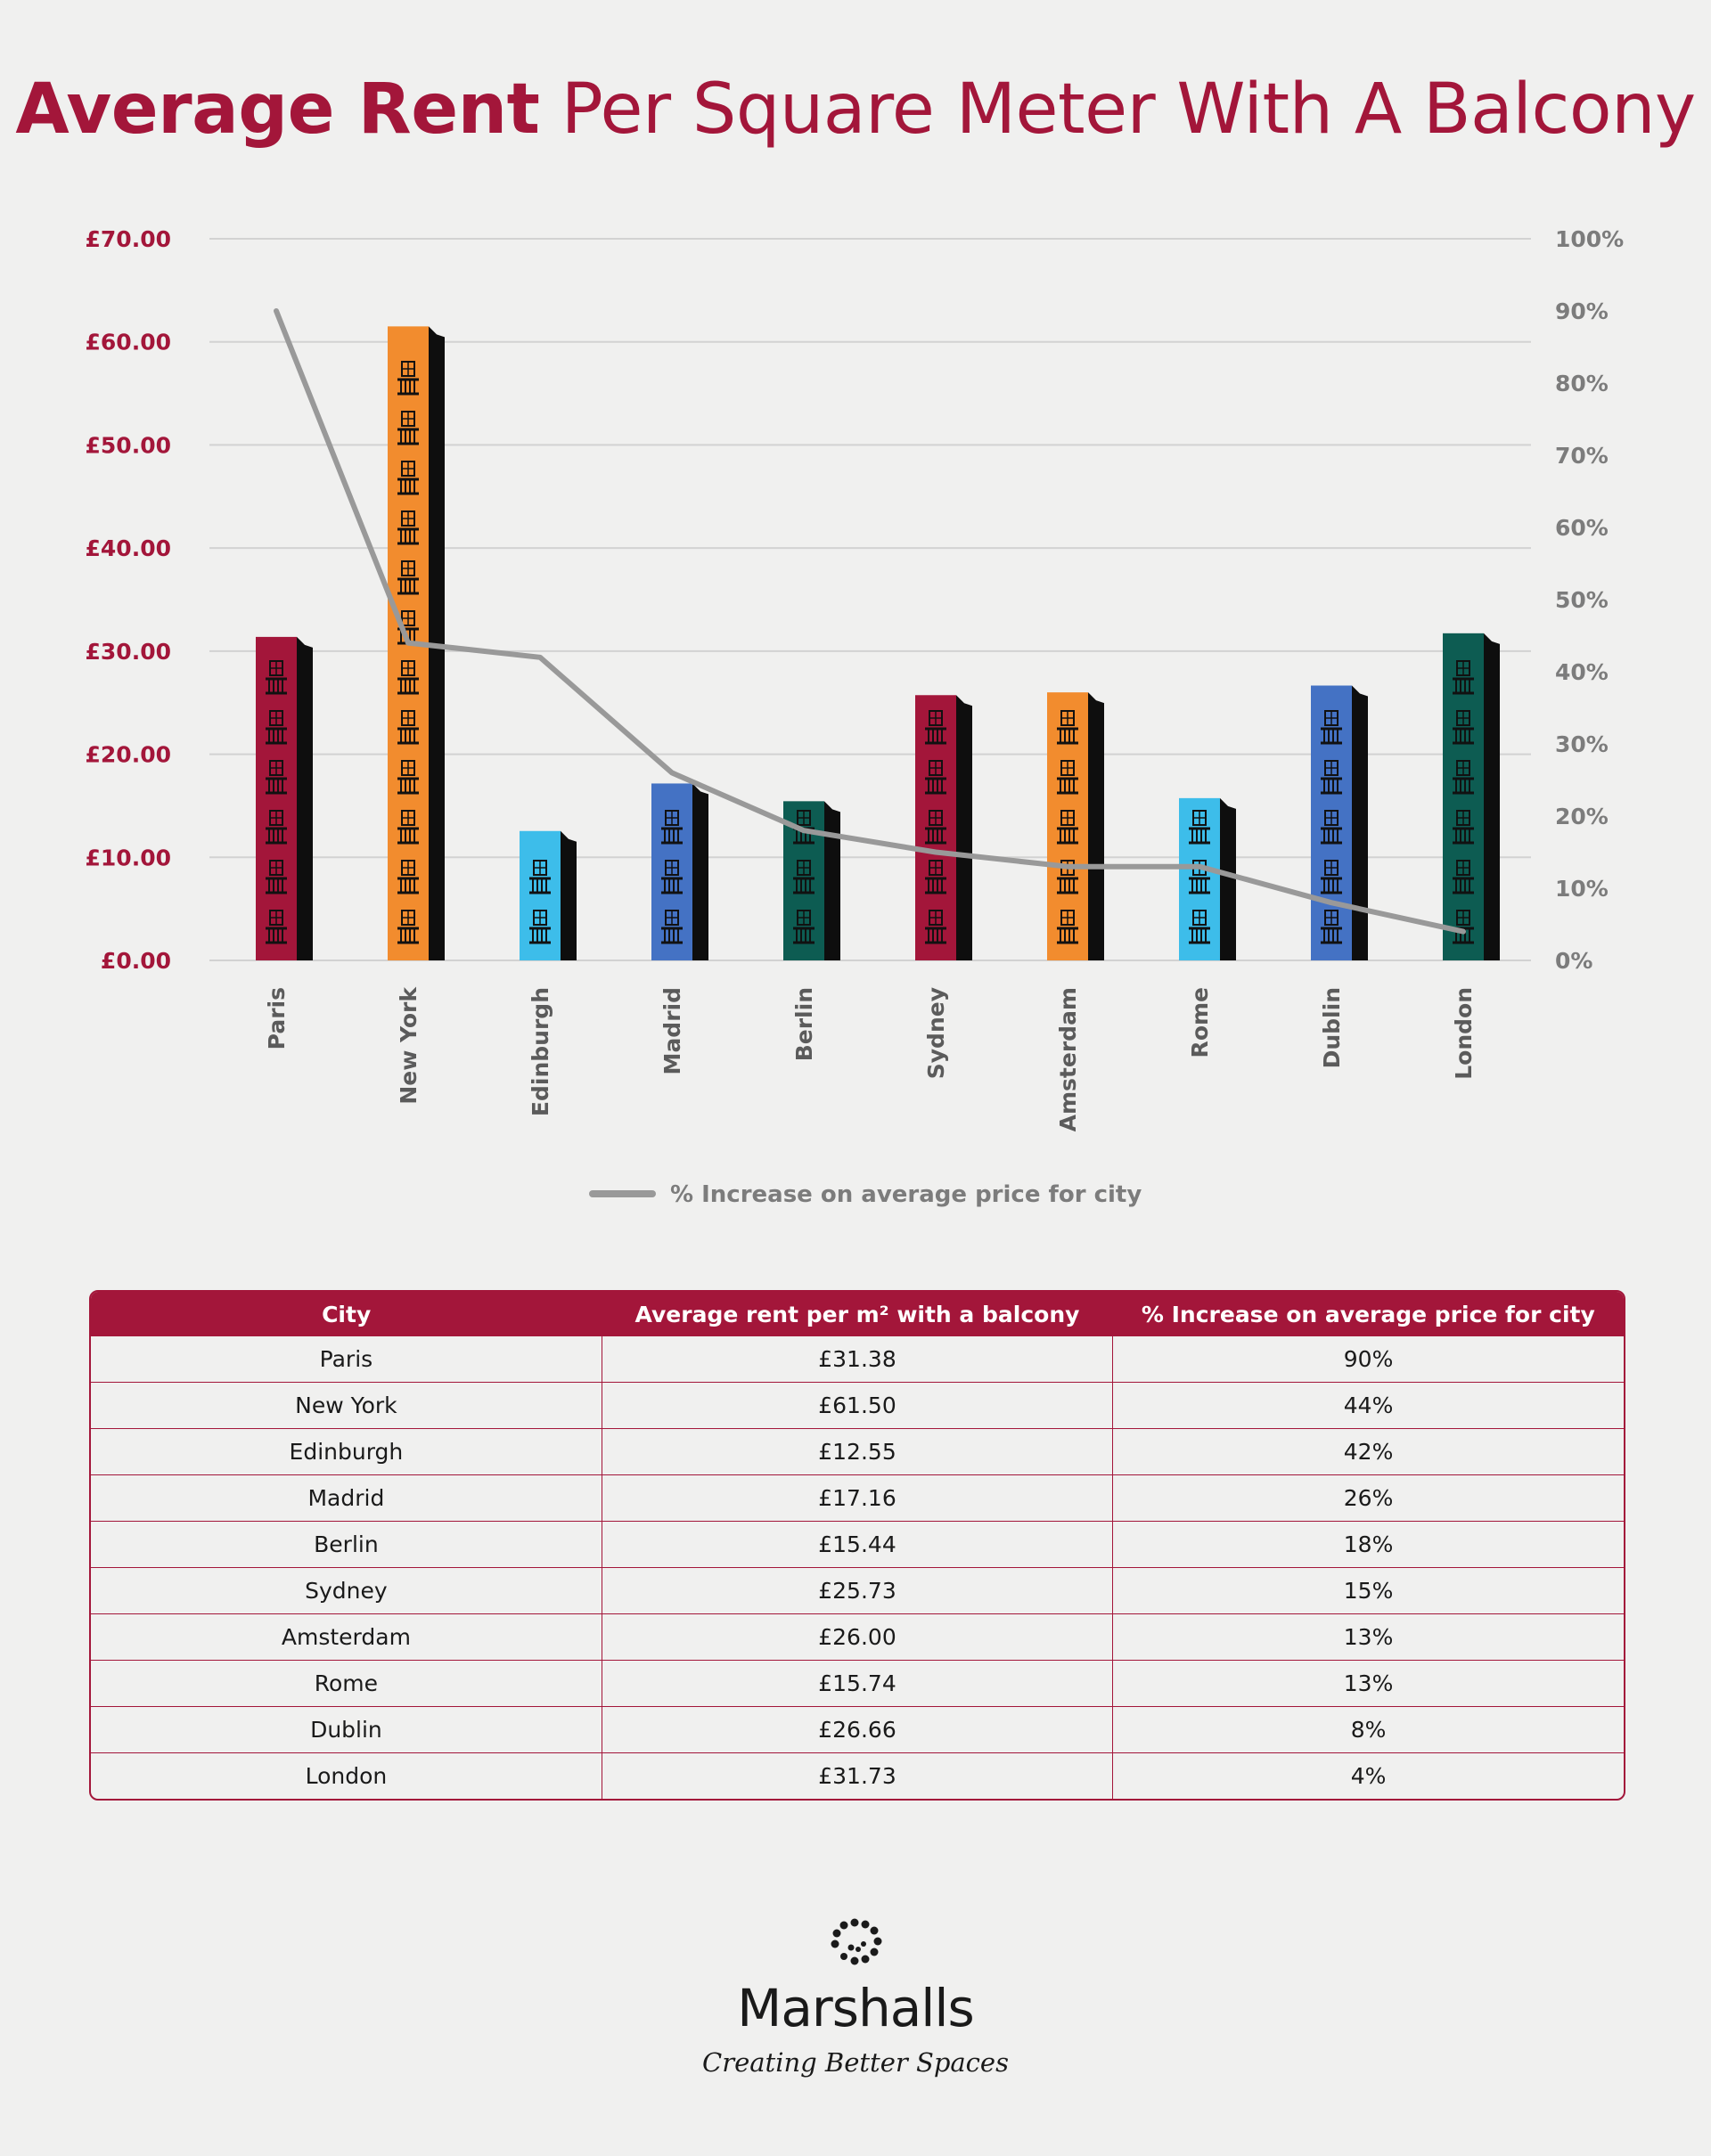 Image resolution: width=1711 pixels, height=2156 pixels. I want to click on legend: % Increase on average price for city, so click(865, 1194).